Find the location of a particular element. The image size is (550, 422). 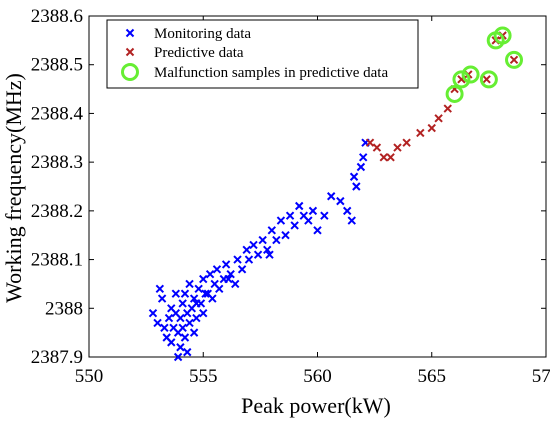

y-tick-label: 2388.6 is located at coordinates (57, 16).